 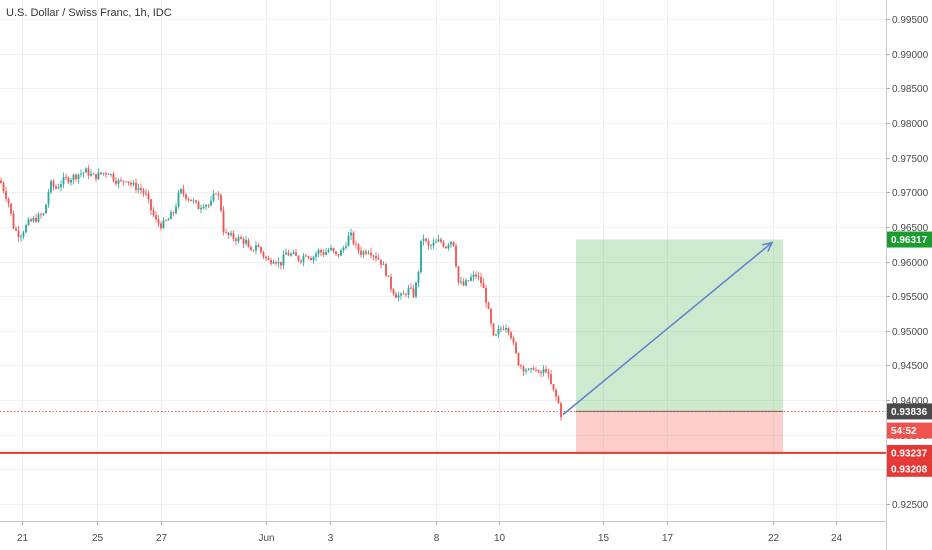 I want to click on forecast-arrow-shaft, so click(x=667, y=328).